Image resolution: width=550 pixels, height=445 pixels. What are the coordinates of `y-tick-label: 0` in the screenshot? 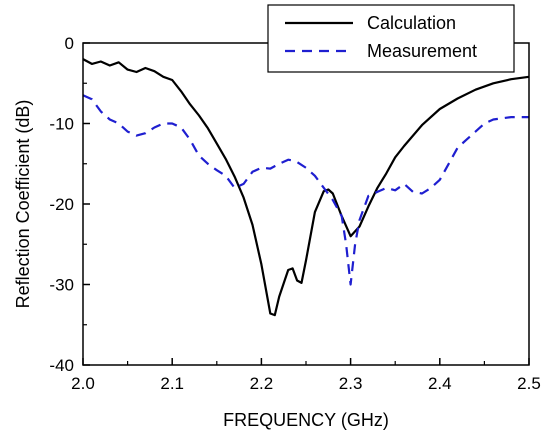 It's located at (69, 43).